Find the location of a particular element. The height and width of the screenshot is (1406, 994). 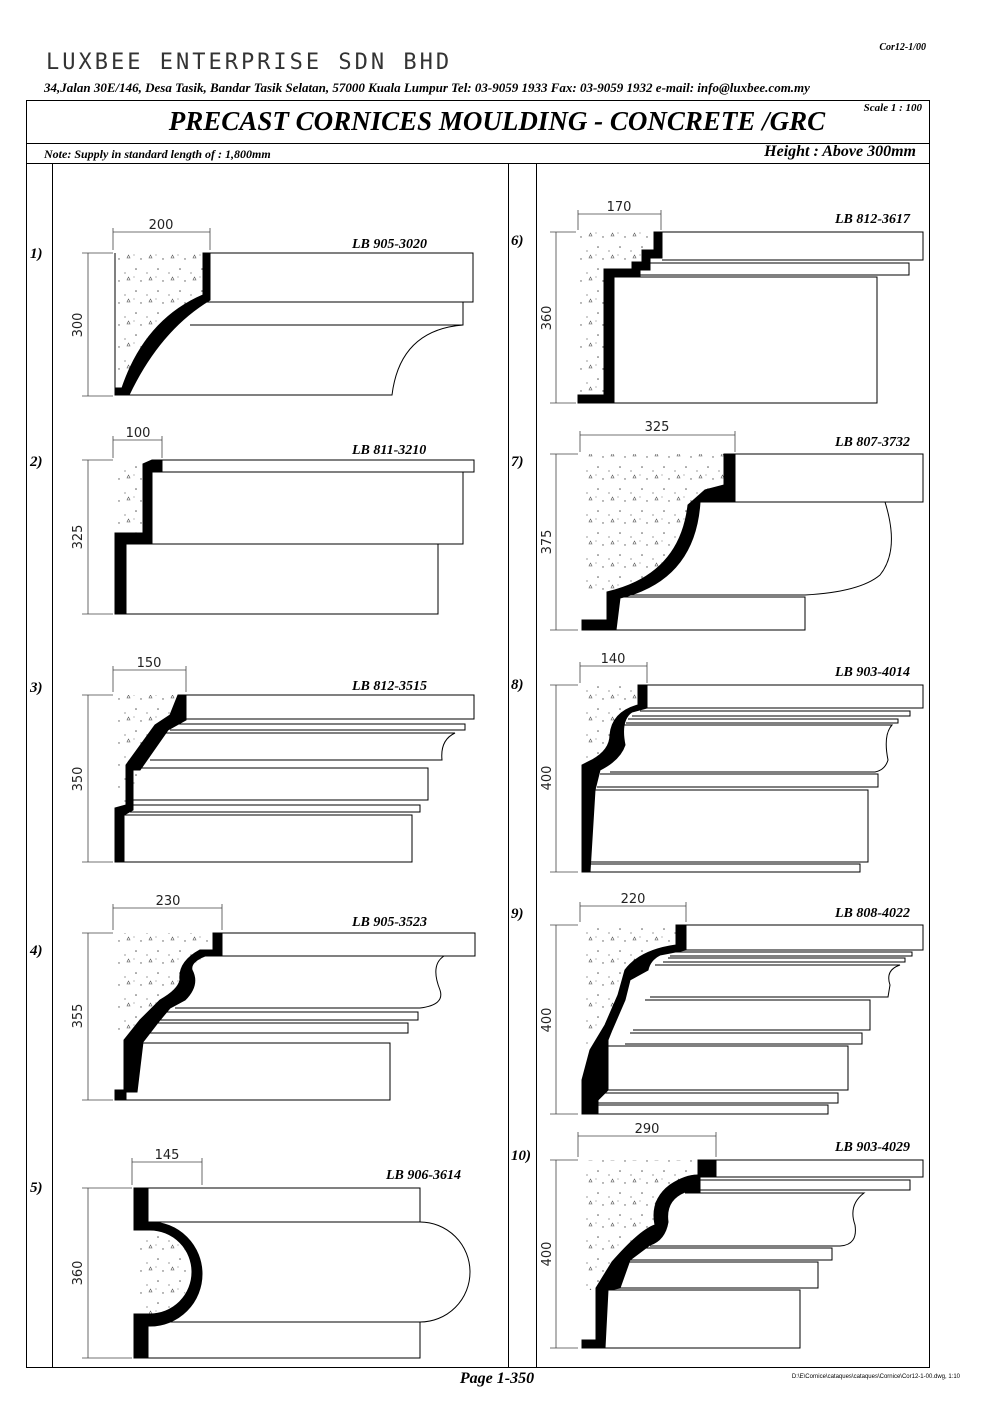

width-dim-7: 325 is located at coordinates (657, 427).